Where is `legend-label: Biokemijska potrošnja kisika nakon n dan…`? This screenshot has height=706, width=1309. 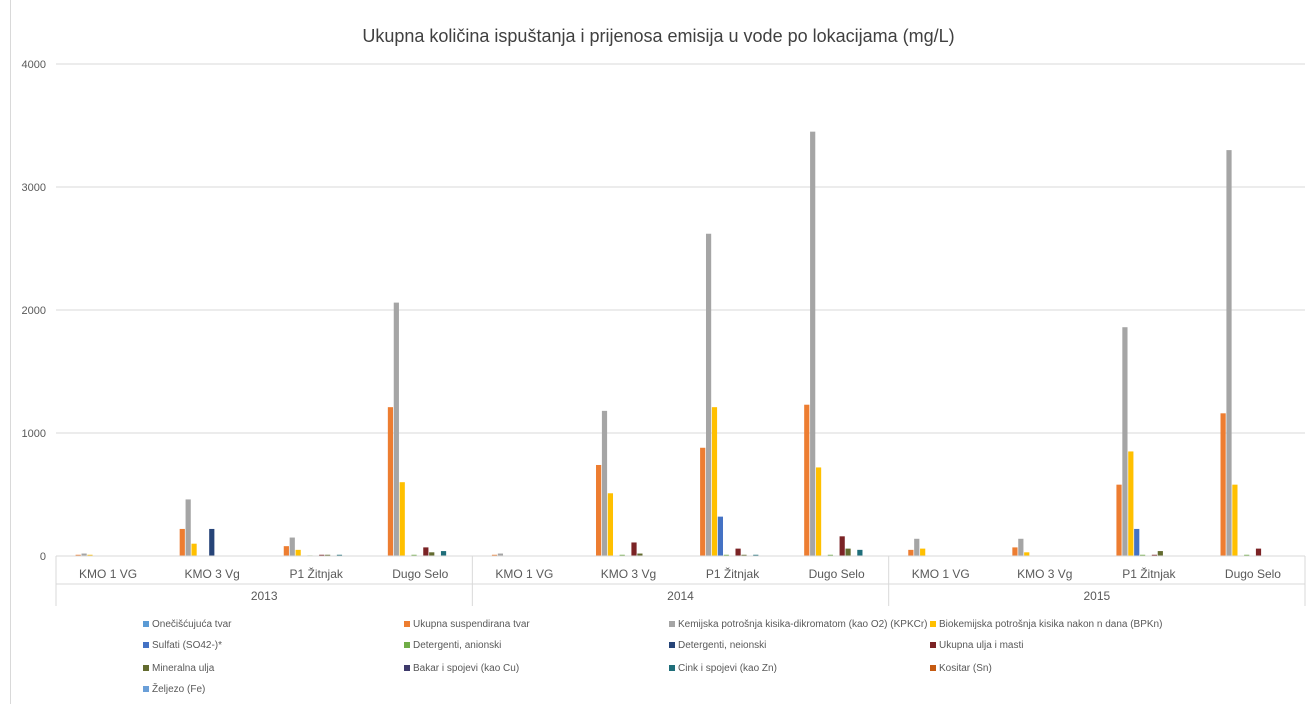
legend-label: Biokemijska potrošnja kisika nakon n dan… is located at coordinates (1050, 624).